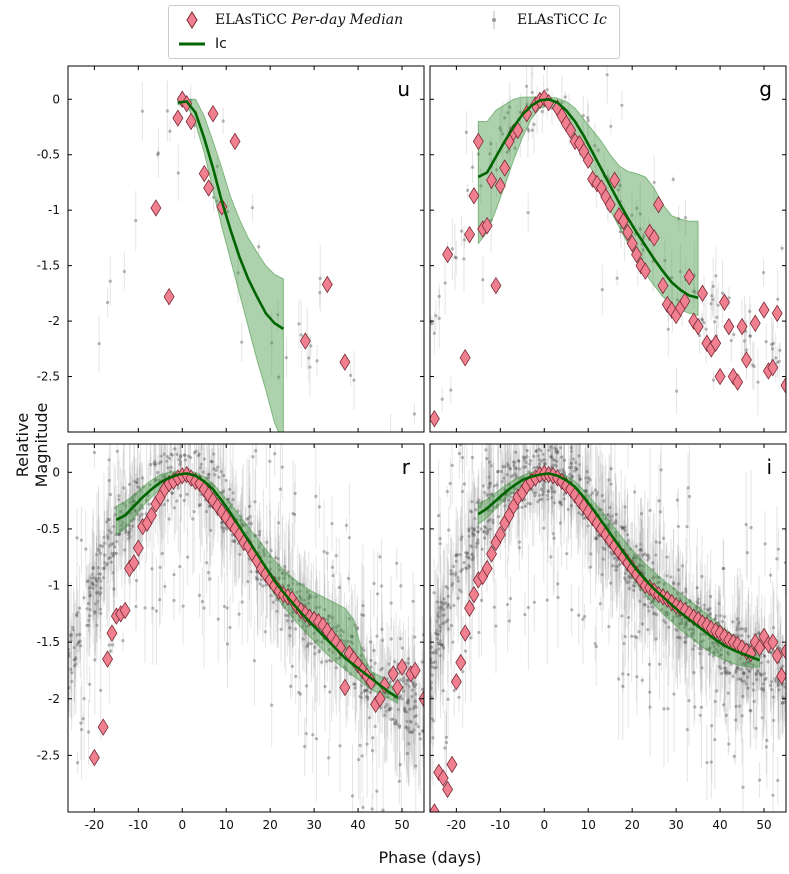 The height and width of the screenshot is (874, 789). What do you see at coordinates (48, 377) in the screenshot?
I see `y-tick-label: -2.5` at bounding box center [48, 377].